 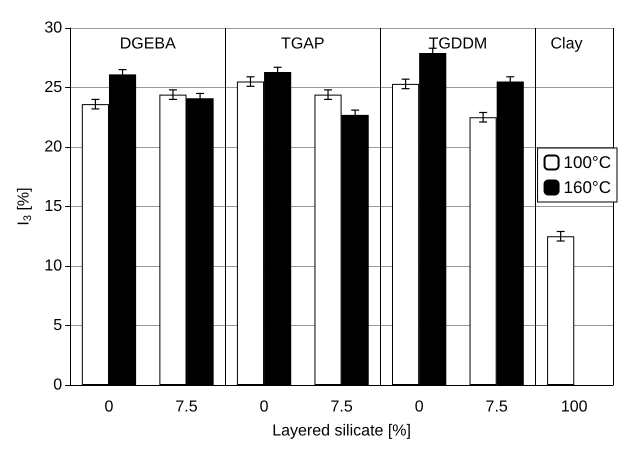 I want to click on legend-label: 100°C, so click(x=588, y=162).